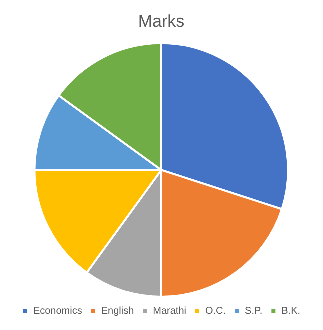 This screenshot has width=323, height=330. What do you see at coordinates (57, 311) in the screenshot?
I see `legend-label: Economics` at bounding box center [57, 311].